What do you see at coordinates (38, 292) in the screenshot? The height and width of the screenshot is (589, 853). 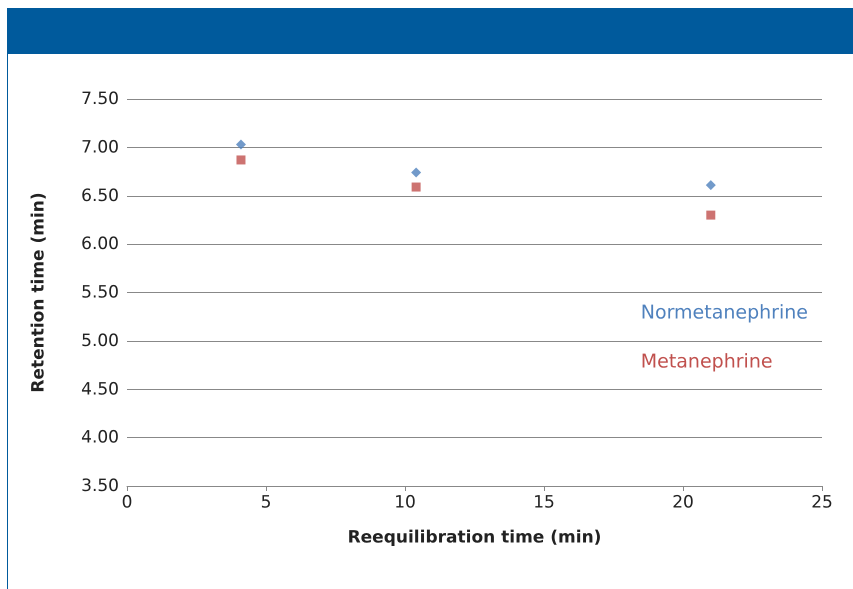 I see `y-axis-title: Retention time (min)` at bounding box center [38, 292].